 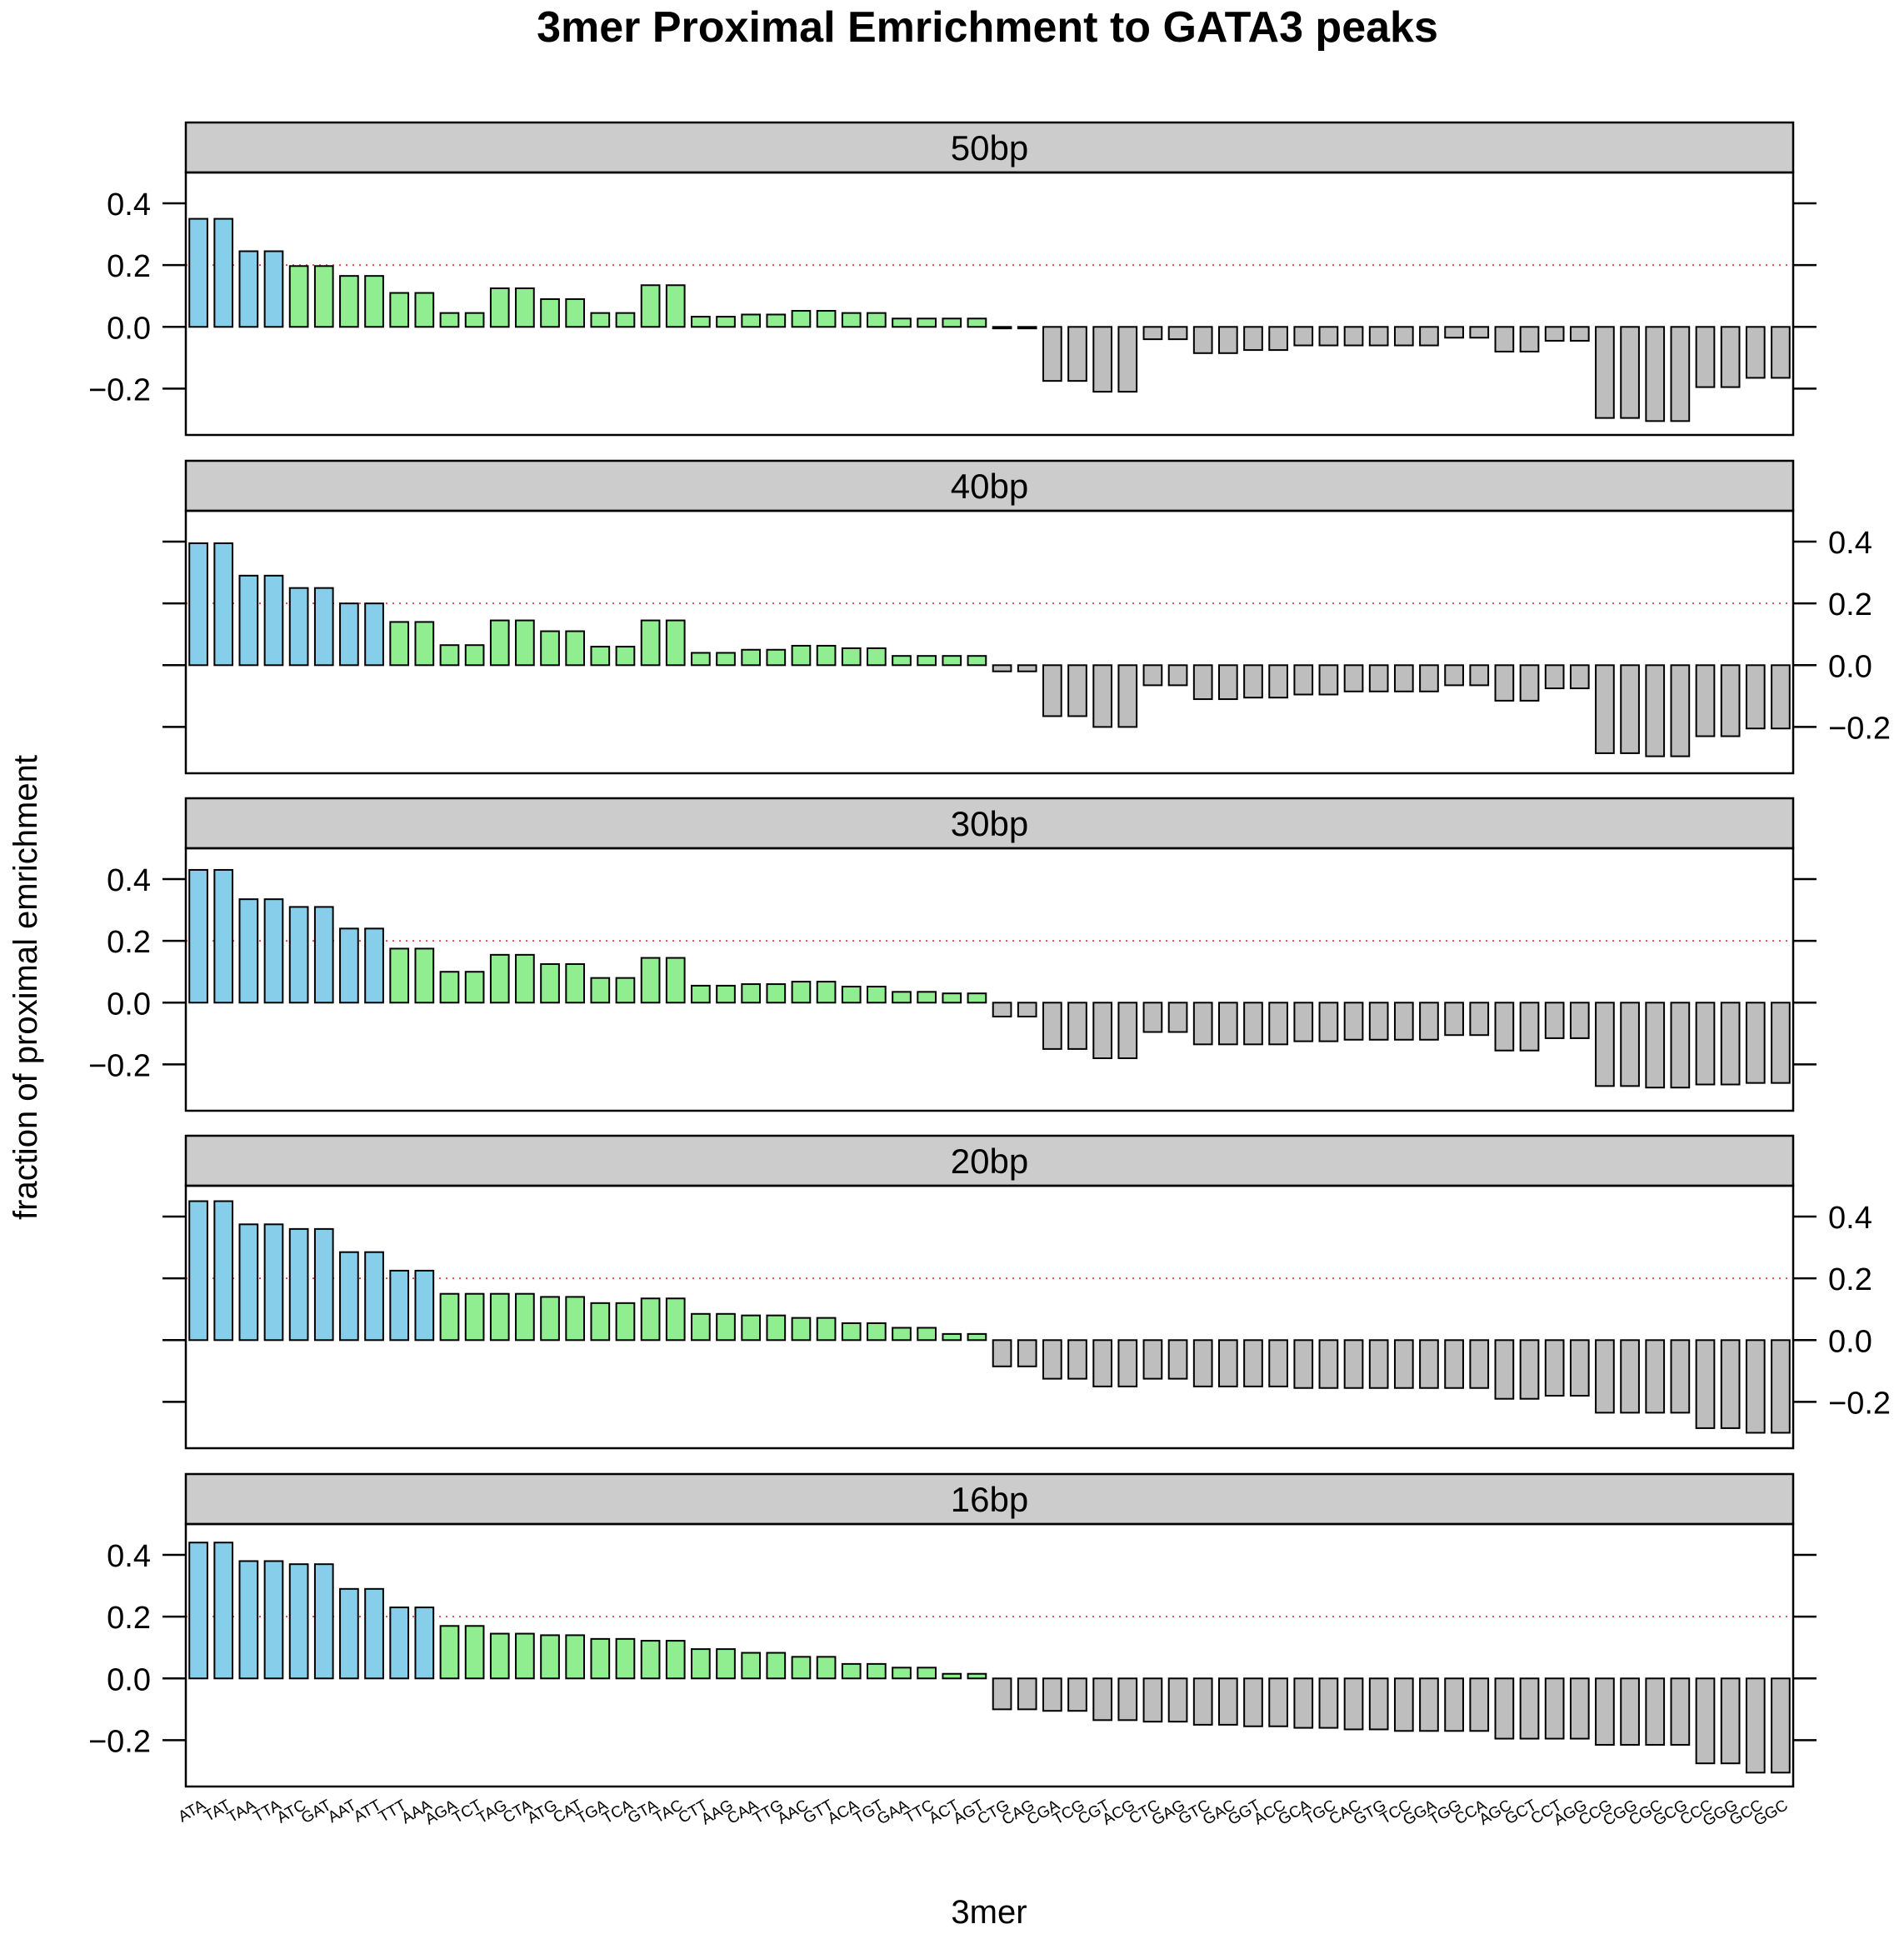 What do you see at coordinates (1680, 1712) in the screenshot?
I see `bar-16bp-GCG` at bounding box center [1680, 1712].